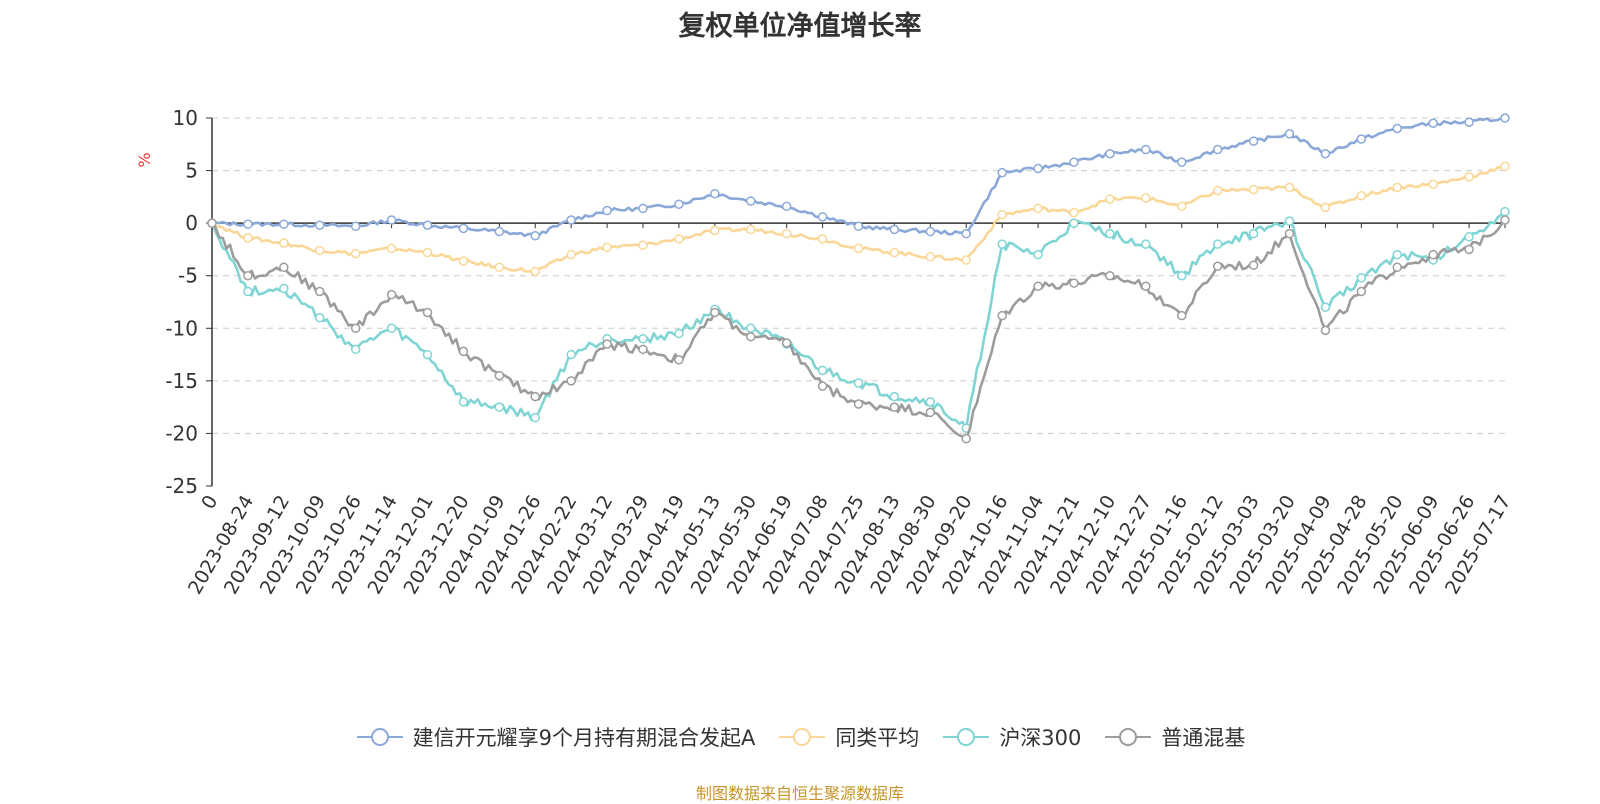 Image resolution: width=1600 pixels, height=804 pixels. What do you see at coordinates (188, 276) in the screenshot?
I see `y-tick-label: -5` at bounding box center [188, 276].